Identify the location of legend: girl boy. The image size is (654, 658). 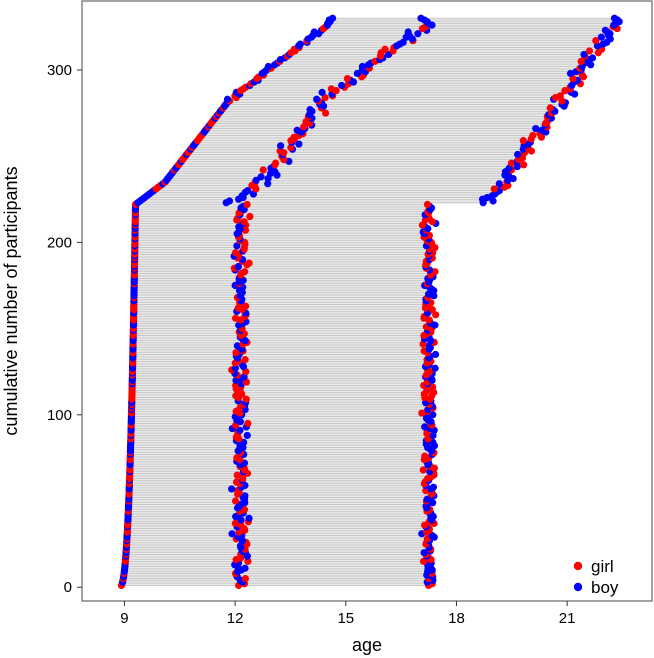
(596, 577).